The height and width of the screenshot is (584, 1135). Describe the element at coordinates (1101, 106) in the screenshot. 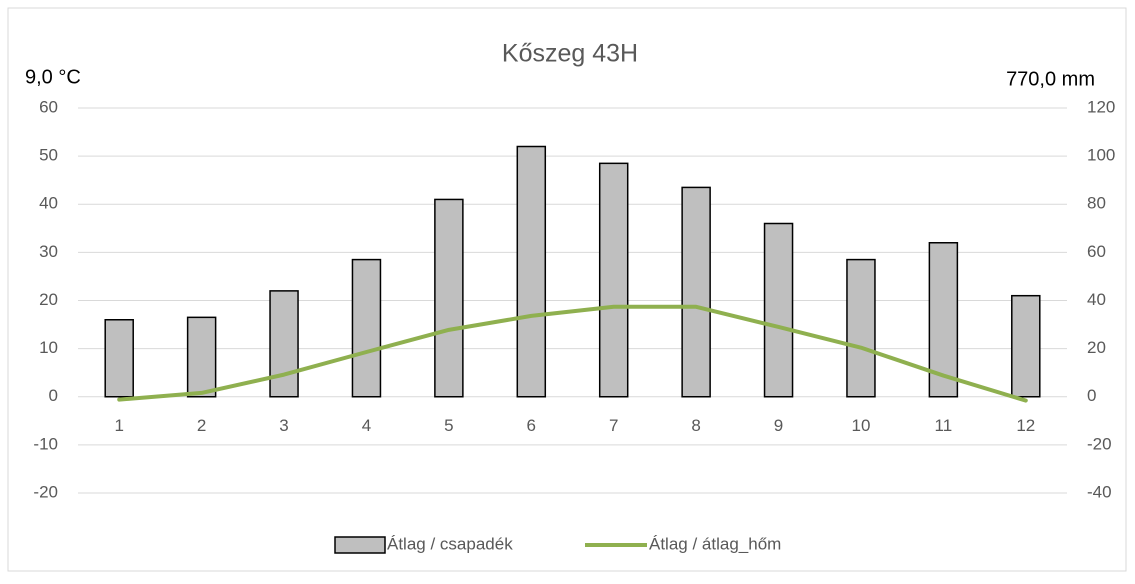

I see `y2-tick-label: 120` at that location.